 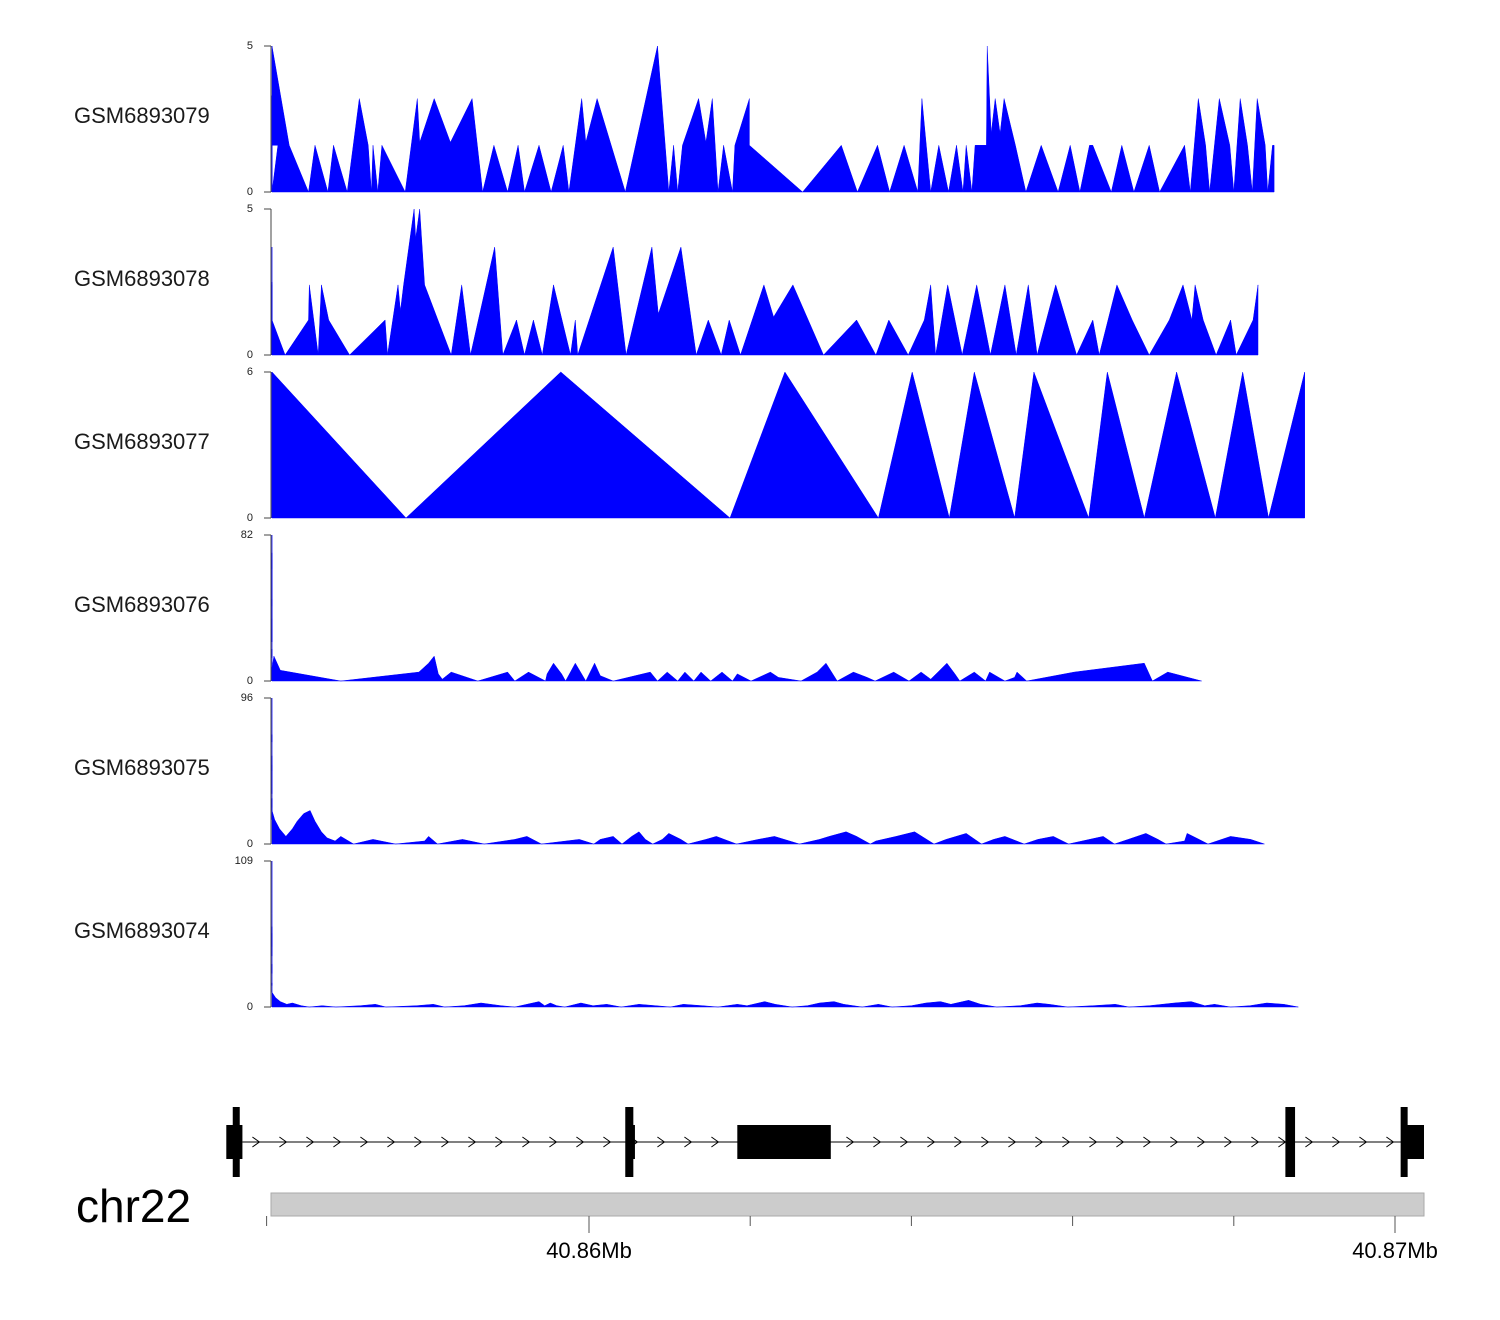 I want to click on track-label: GSM6893074, so click(x=142, y=930).